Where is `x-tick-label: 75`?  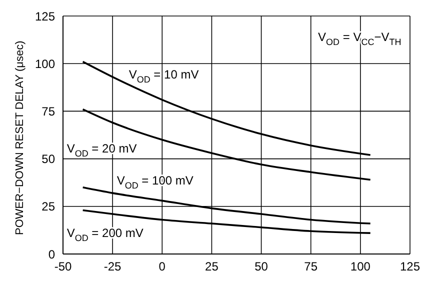 x-tick-label: 75 is located at coordinates (311, 267).